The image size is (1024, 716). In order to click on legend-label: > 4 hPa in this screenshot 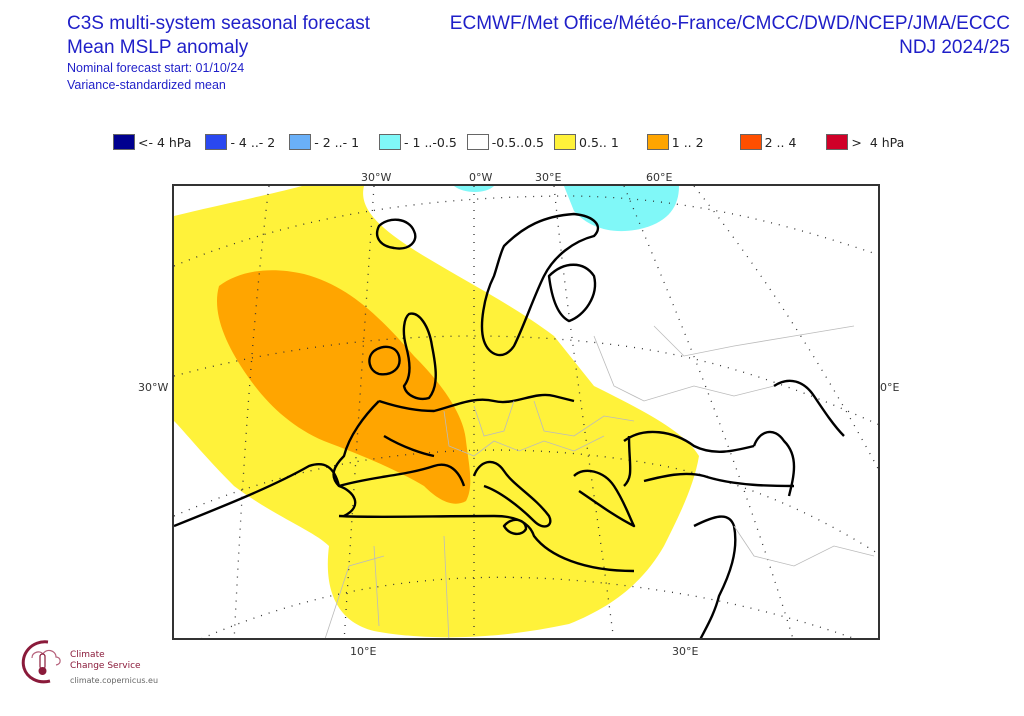, I will do `click(878, 142)`.